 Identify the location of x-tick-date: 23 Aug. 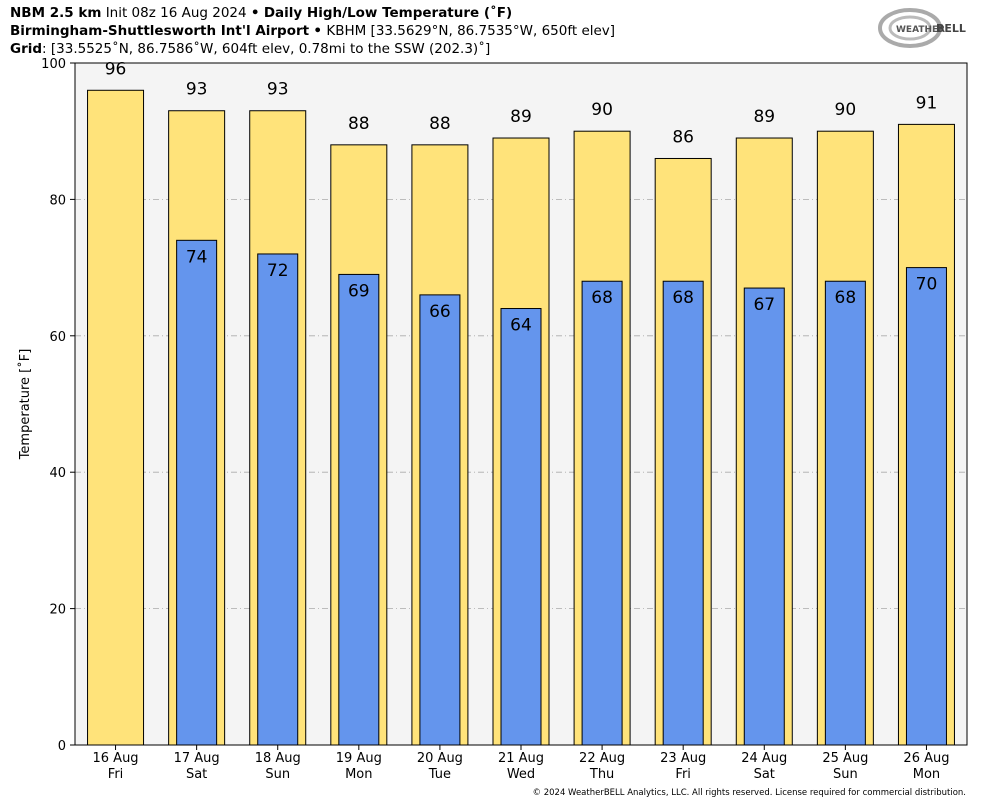
(683, 758).